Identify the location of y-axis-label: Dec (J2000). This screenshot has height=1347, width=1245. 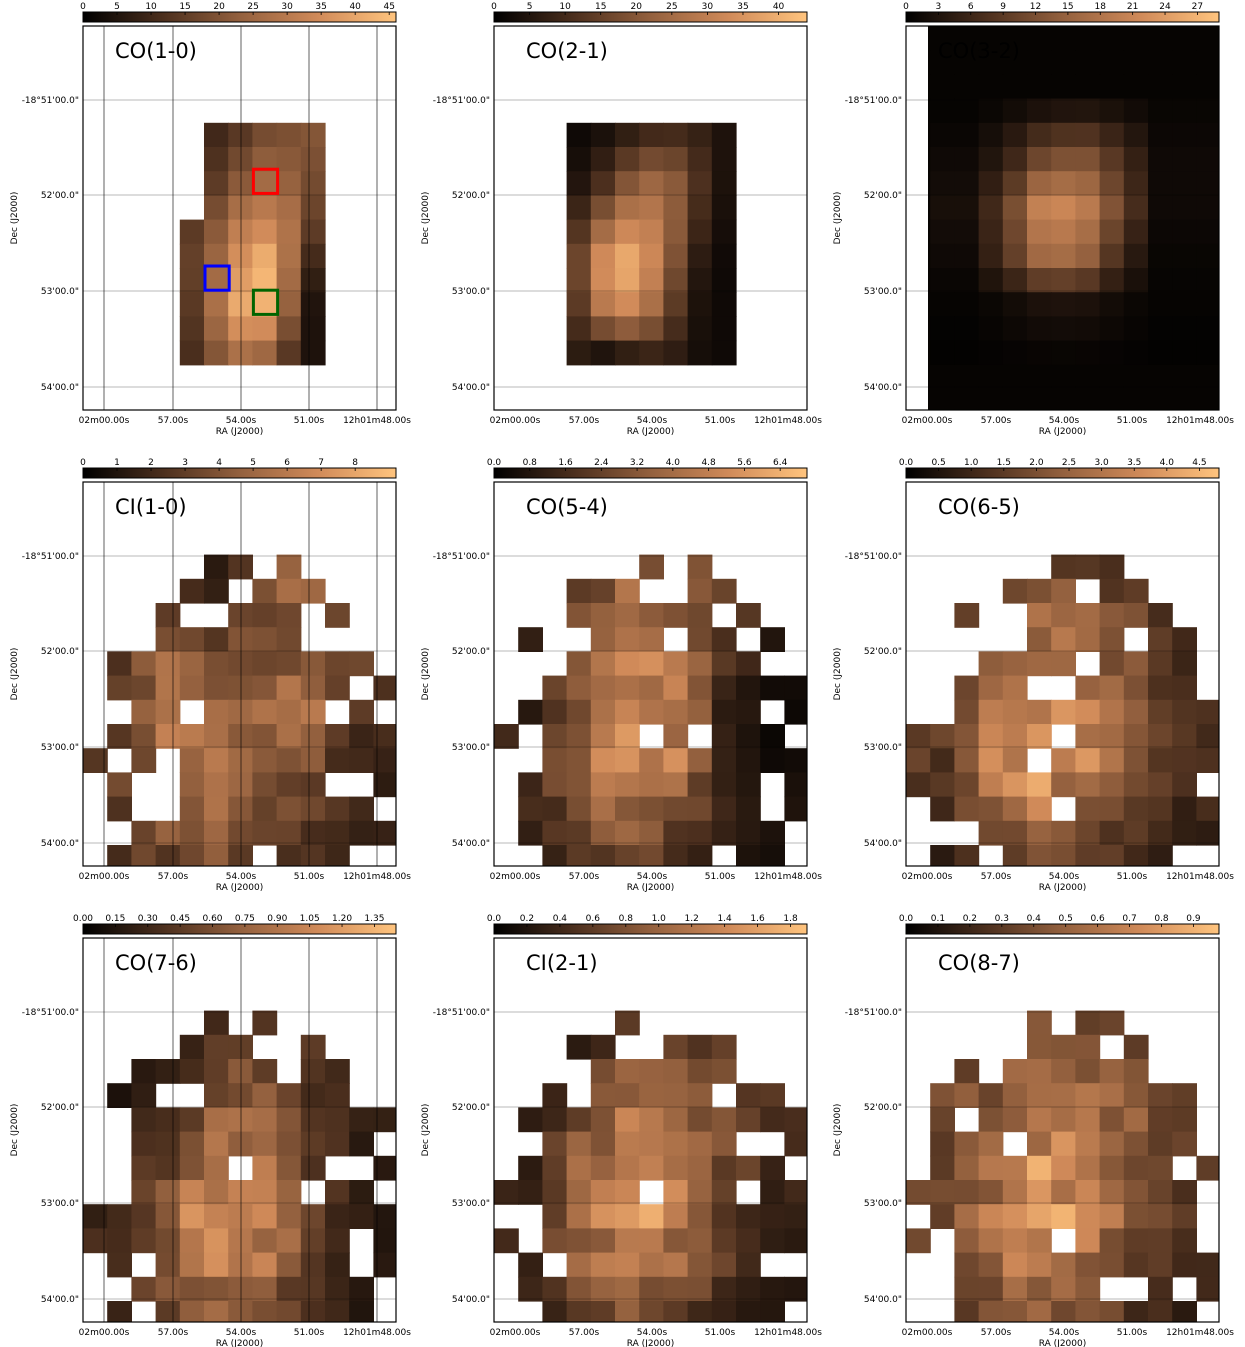
(838, 218).